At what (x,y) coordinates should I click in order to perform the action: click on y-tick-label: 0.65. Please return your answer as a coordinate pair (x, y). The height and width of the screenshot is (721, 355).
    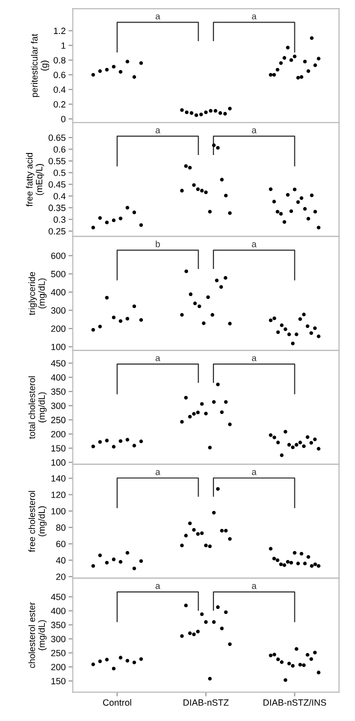
    Looking at the image, I should click on (57, 137).